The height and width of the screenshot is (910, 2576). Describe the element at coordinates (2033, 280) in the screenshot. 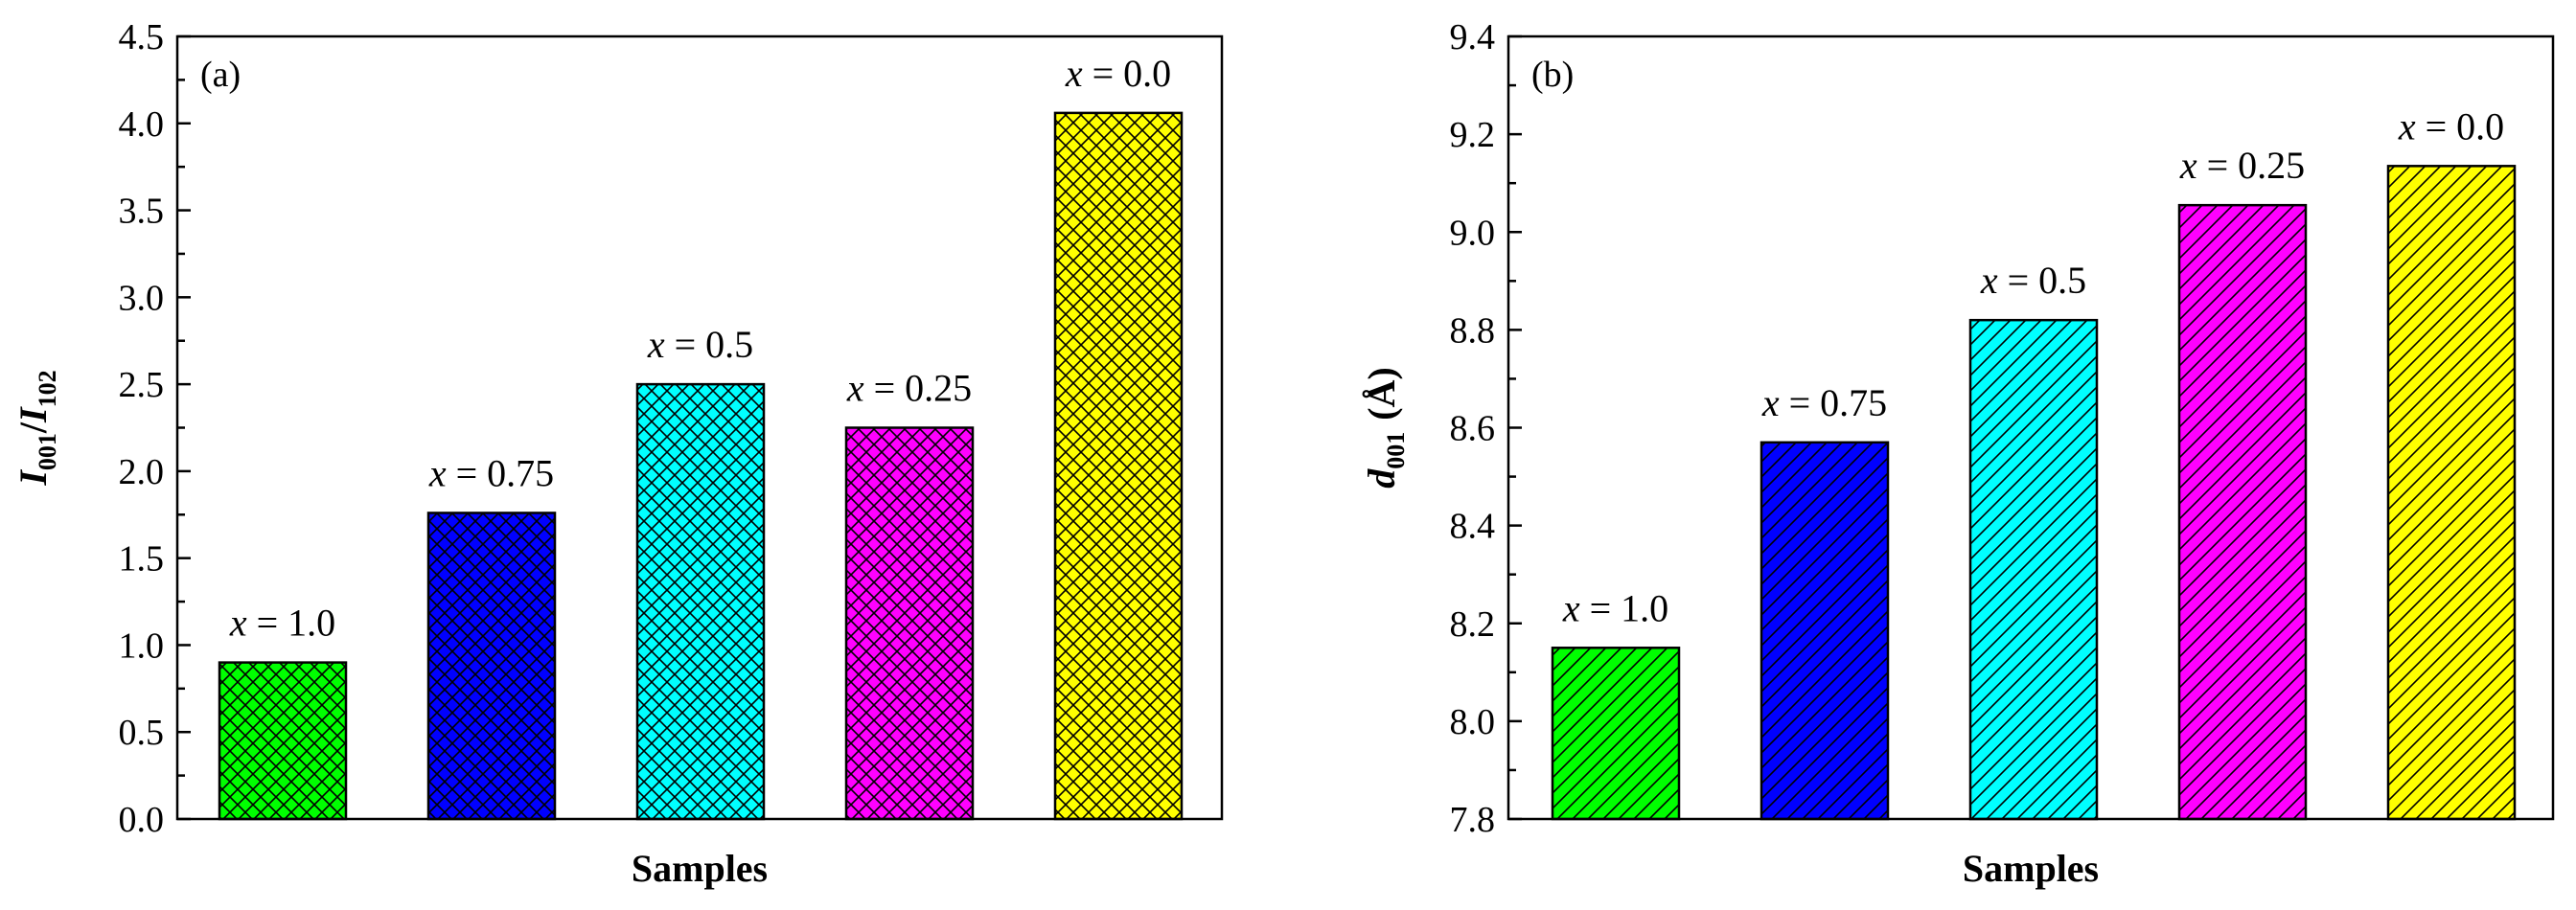

I see `panel-b-bar-label-3: x = 0.5` at that location.